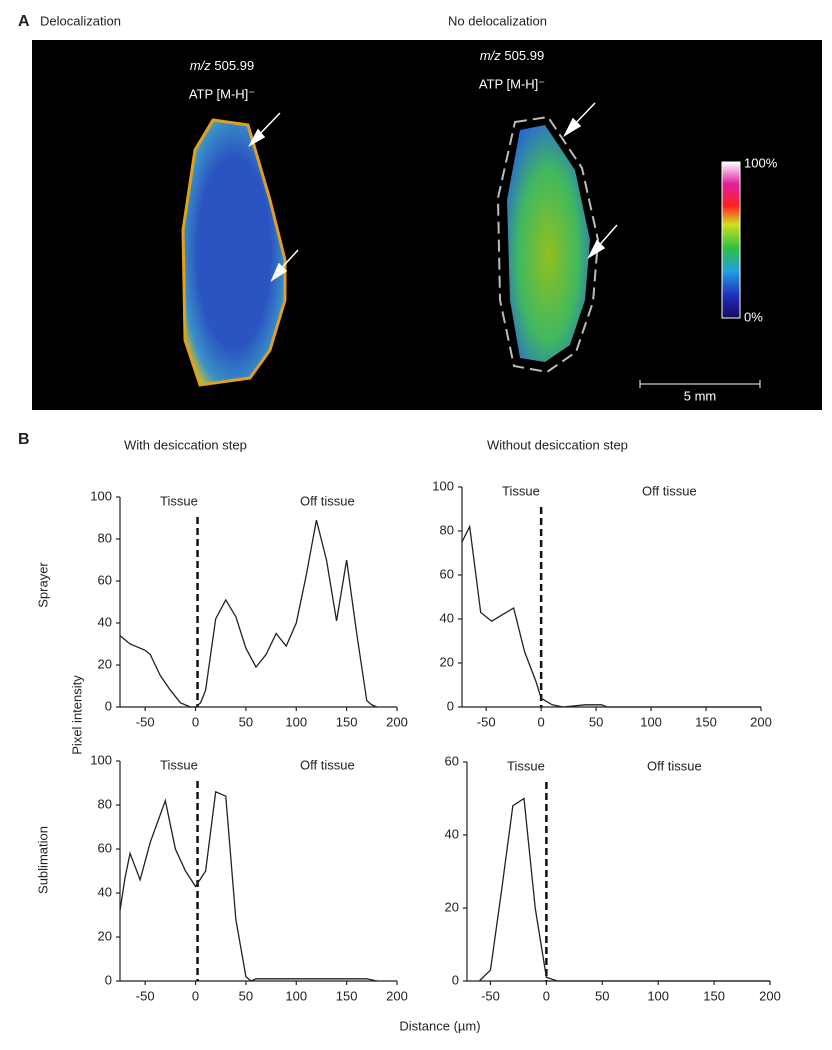  Describe the element at coordinates (700, 384) in the screenshot. I see `scale-bar` at that location.